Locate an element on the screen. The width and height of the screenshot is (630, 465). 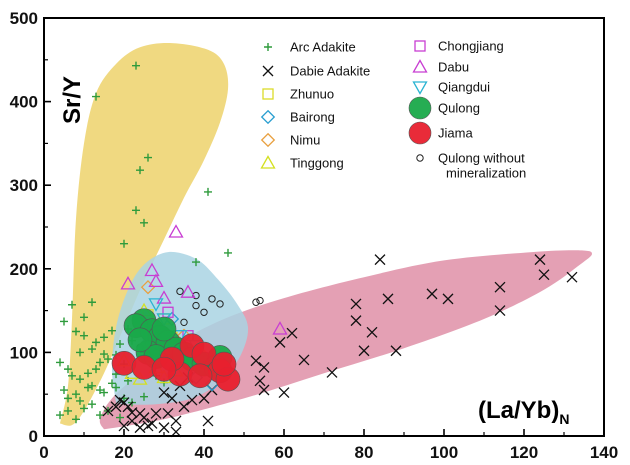
y-tick-label: 300 is located at coordinates (24, 185).